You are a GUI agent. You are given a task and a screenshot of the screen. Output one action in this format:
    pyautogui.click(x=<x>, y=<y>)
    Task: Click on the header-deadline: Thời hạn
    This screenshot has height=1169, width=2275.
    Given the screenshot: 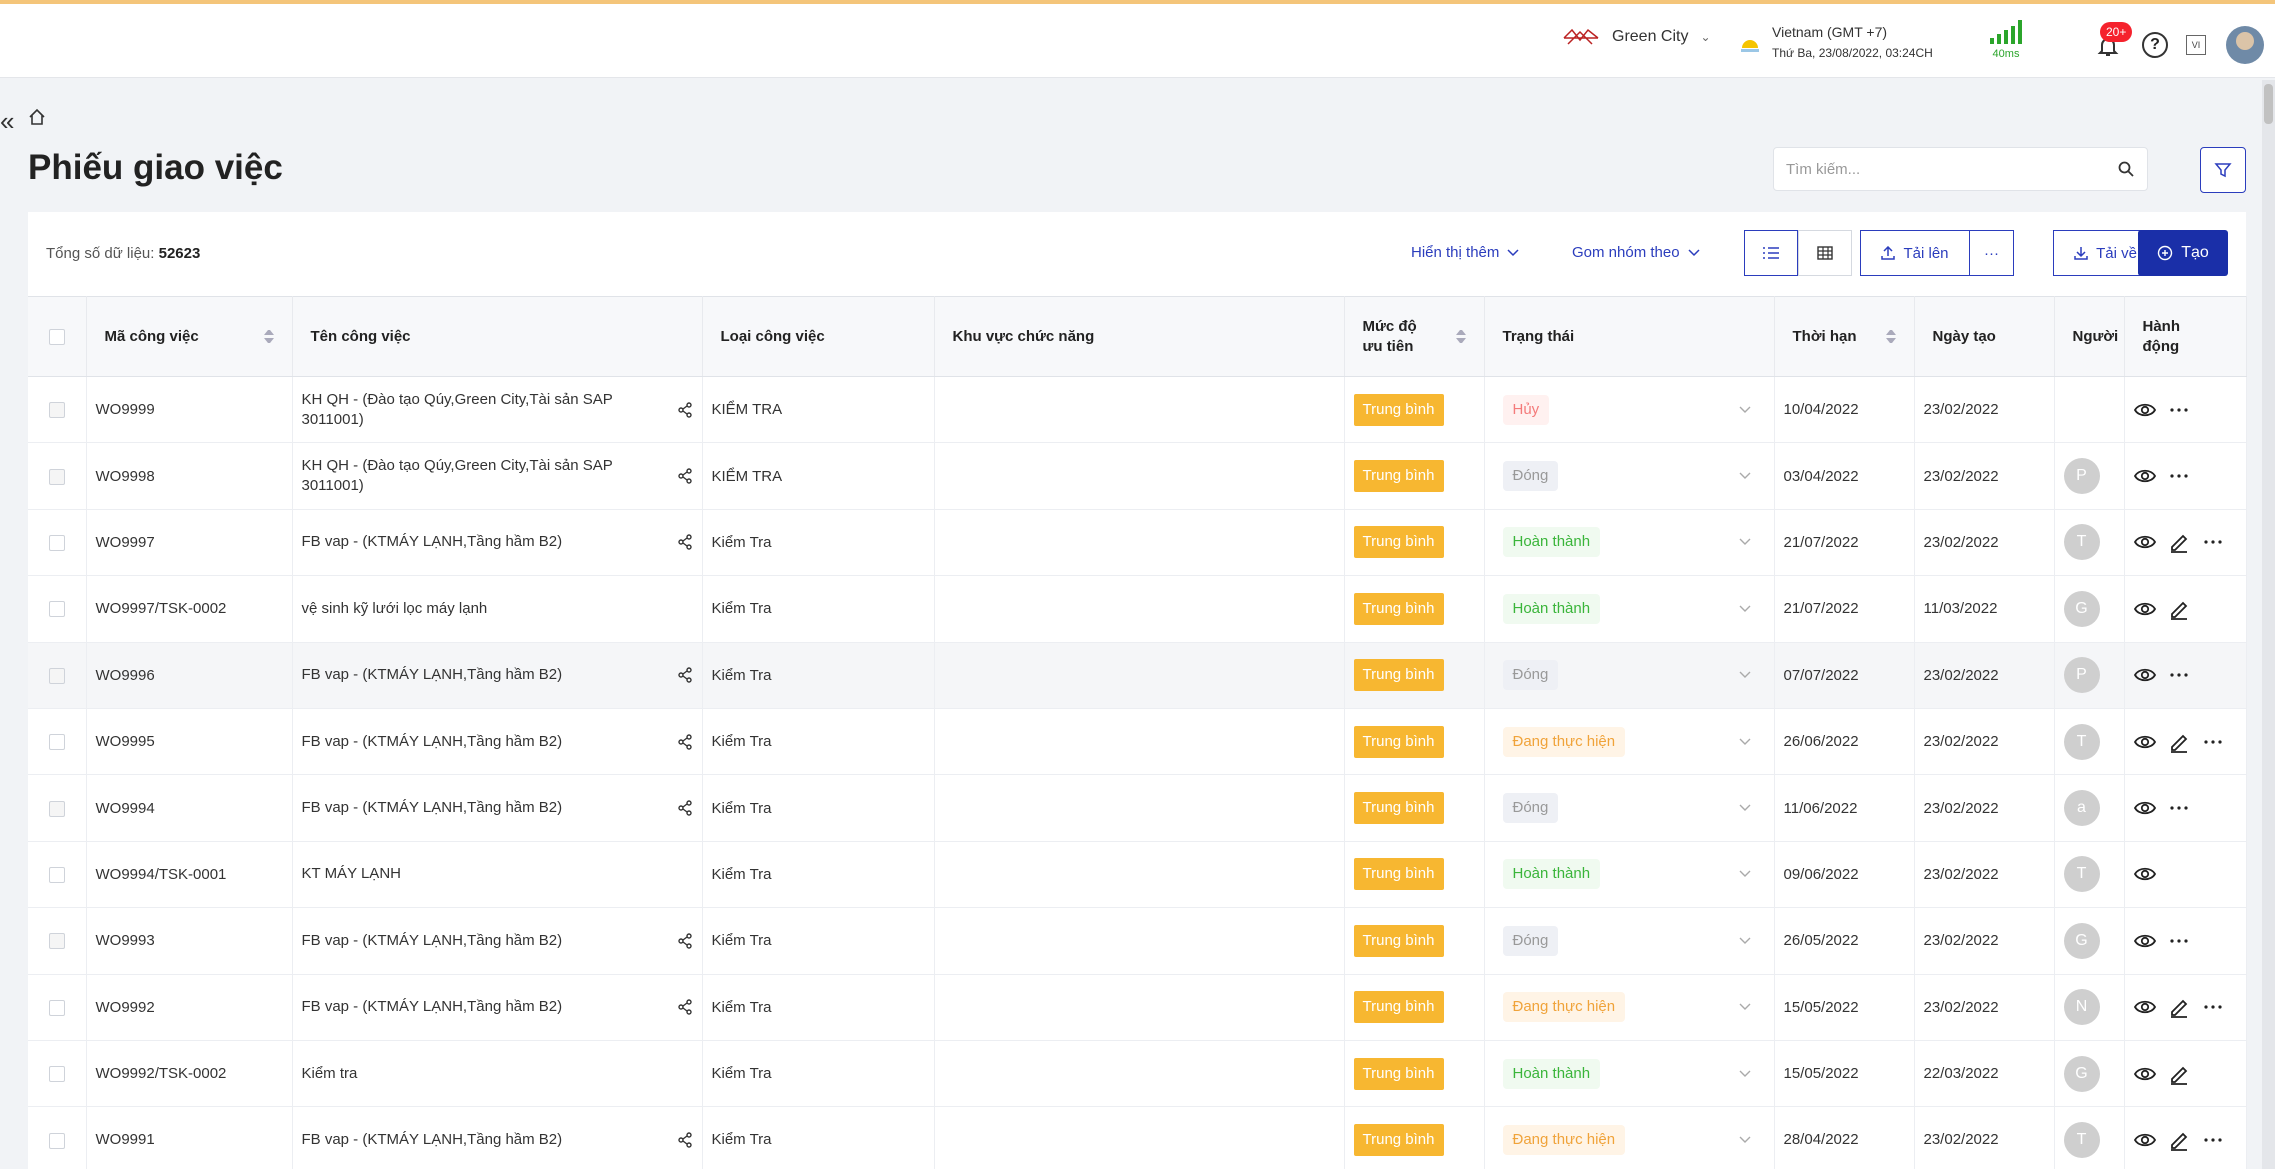 What is the action you would take?
    pyautogui.click(x=1844, y=336)
    